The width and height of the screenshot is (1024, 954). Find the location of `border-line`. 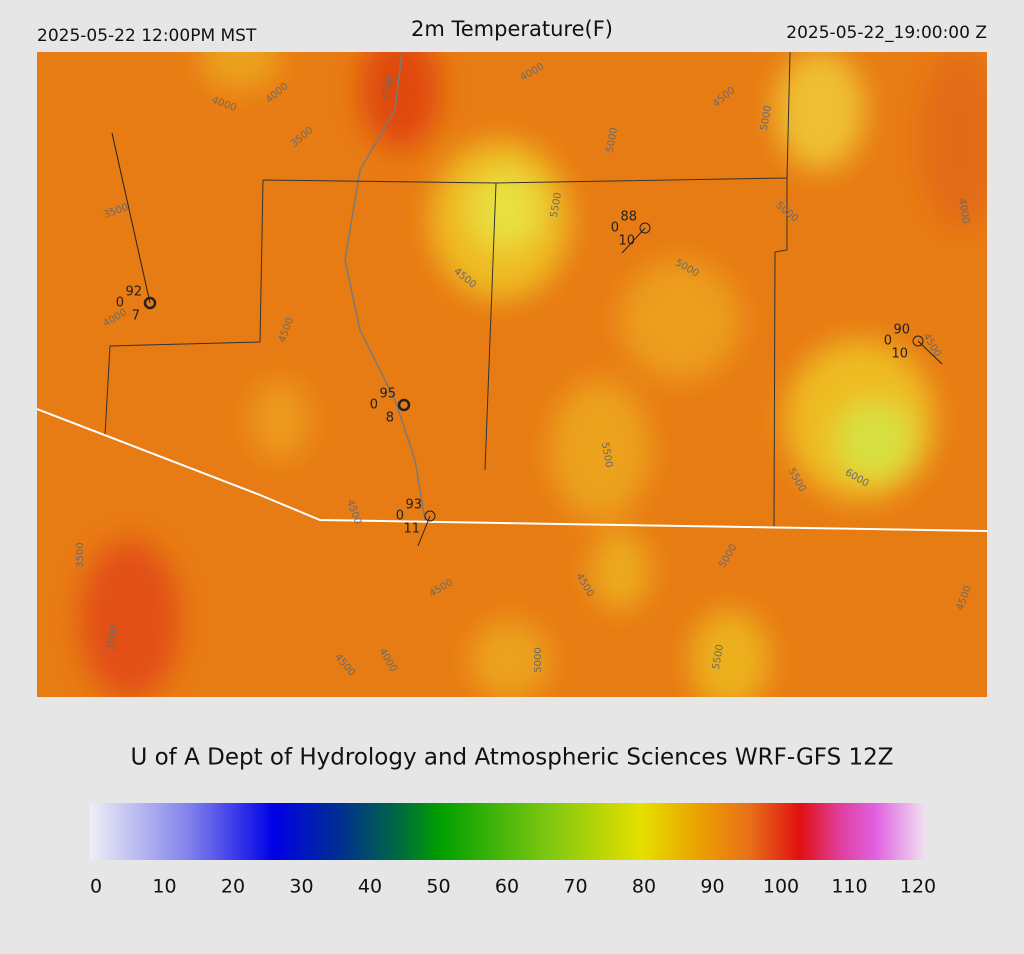

border-line is located at coordinates (512, 470).